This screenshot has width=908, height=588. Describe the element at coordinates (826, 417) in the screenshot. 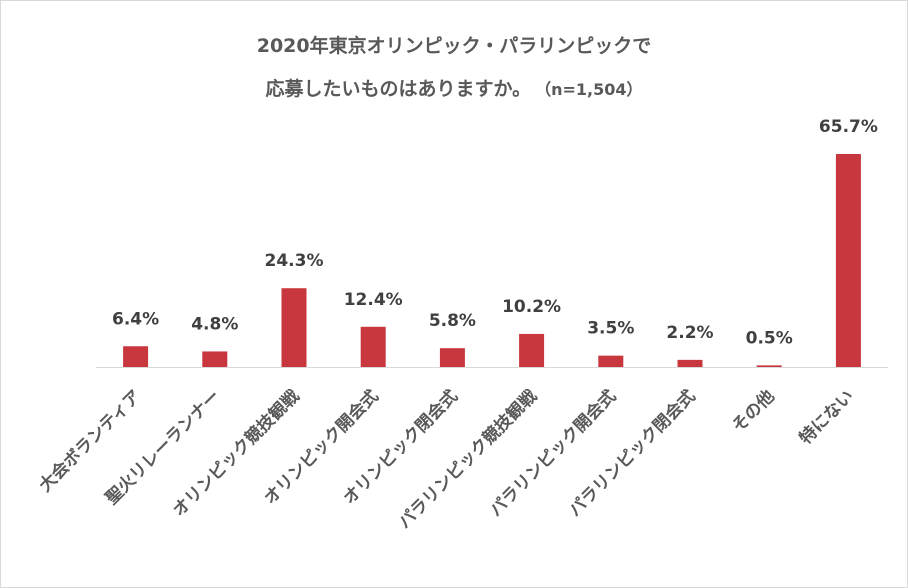

I see `category-label: 特にない` at that location.